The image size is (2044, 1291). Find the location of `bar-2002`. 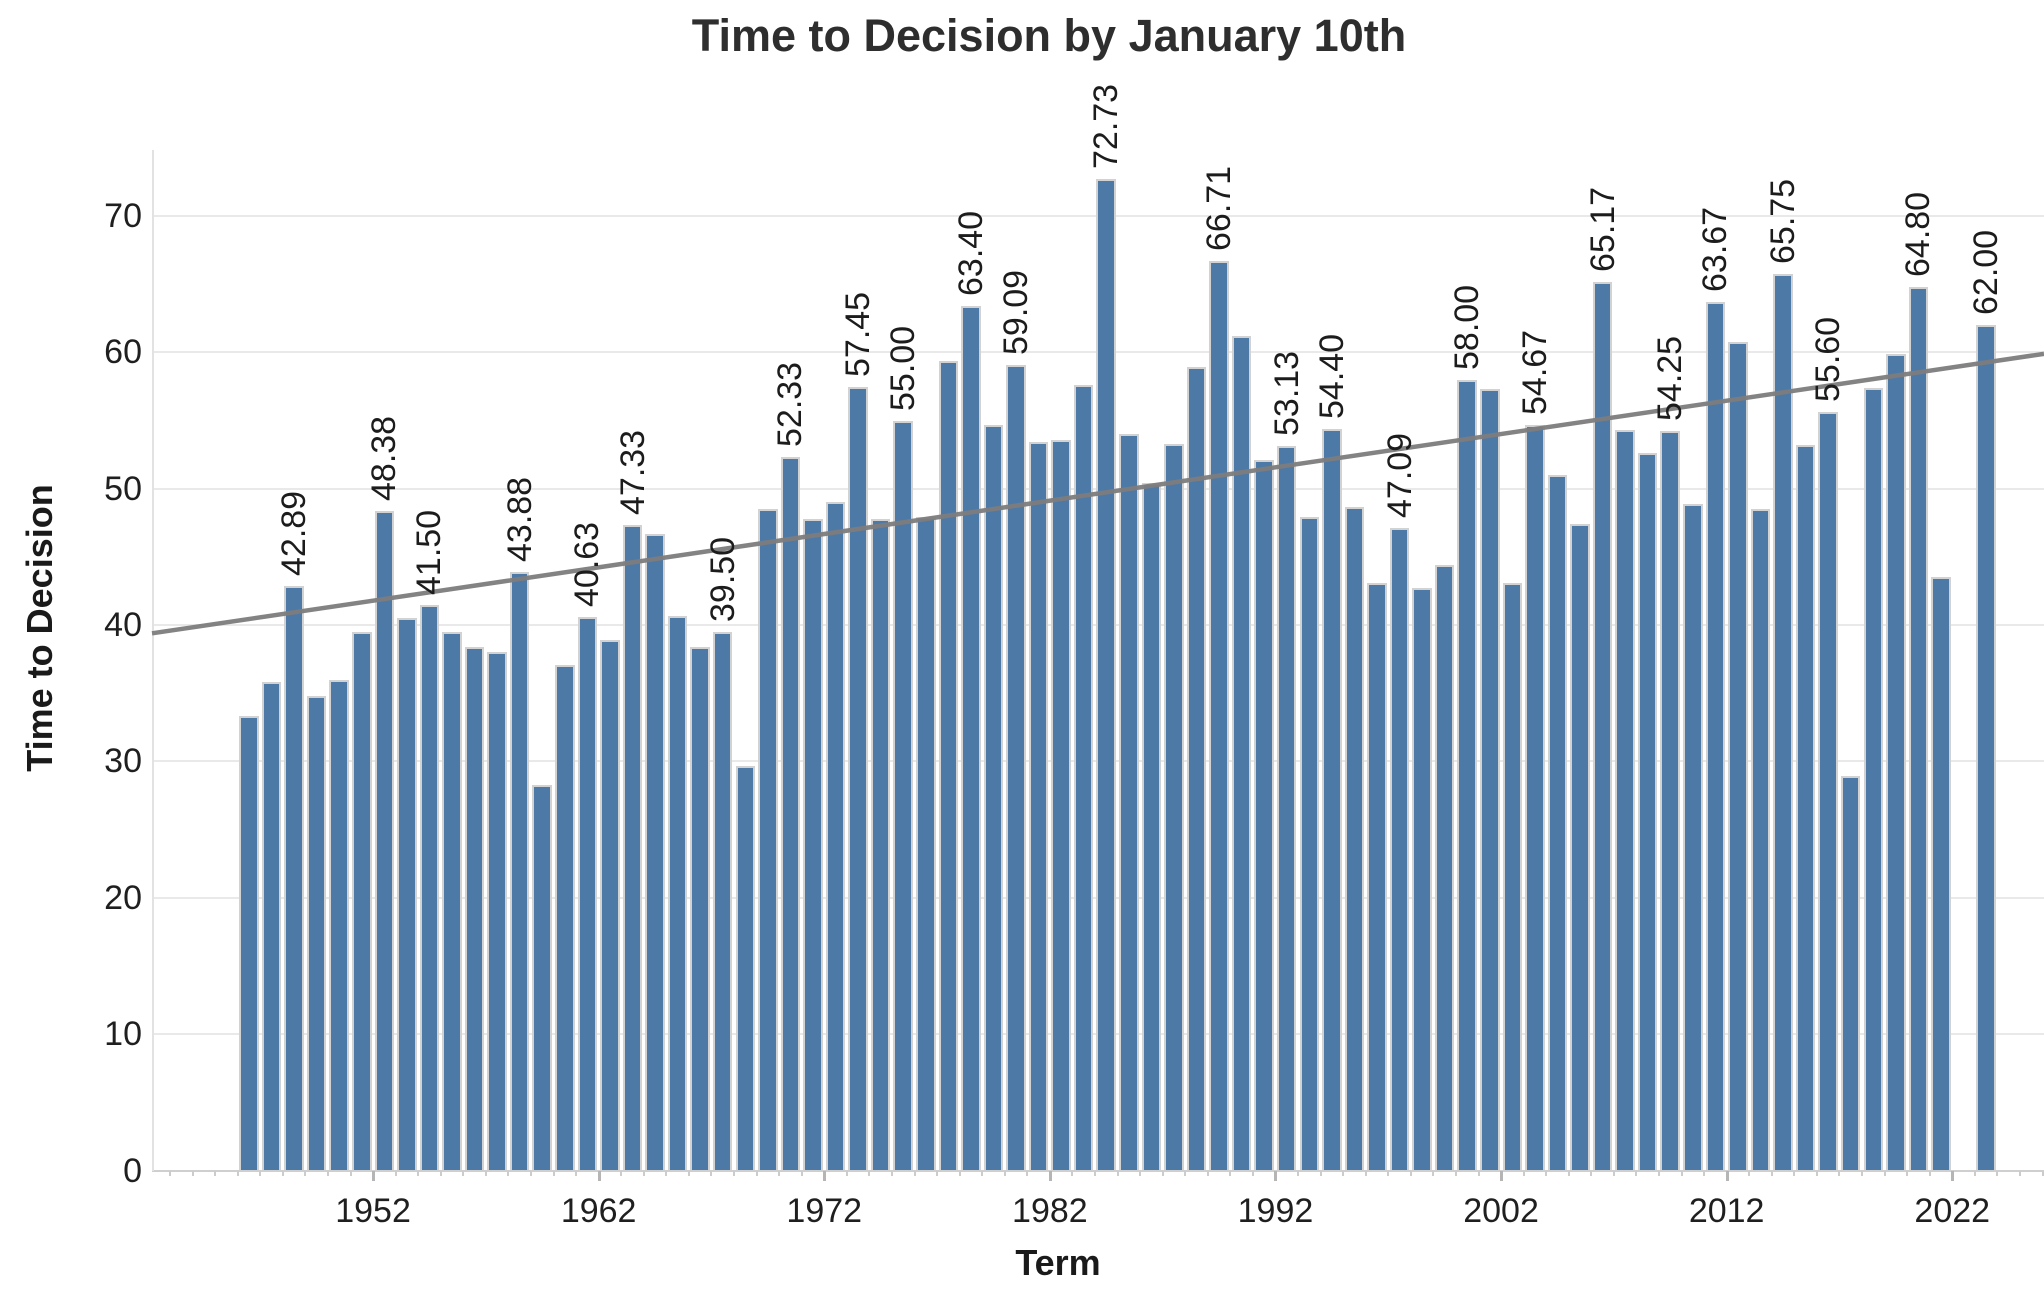

bar-2002 is located at coordinates (1512, 876).